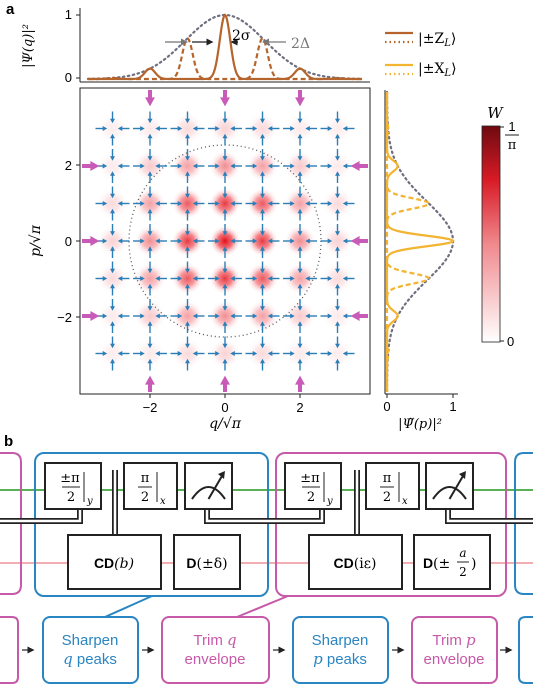  Describe the element at coordinates (510, 341) in the screenshot. I see `colorbar-bottom: 0` at that location.